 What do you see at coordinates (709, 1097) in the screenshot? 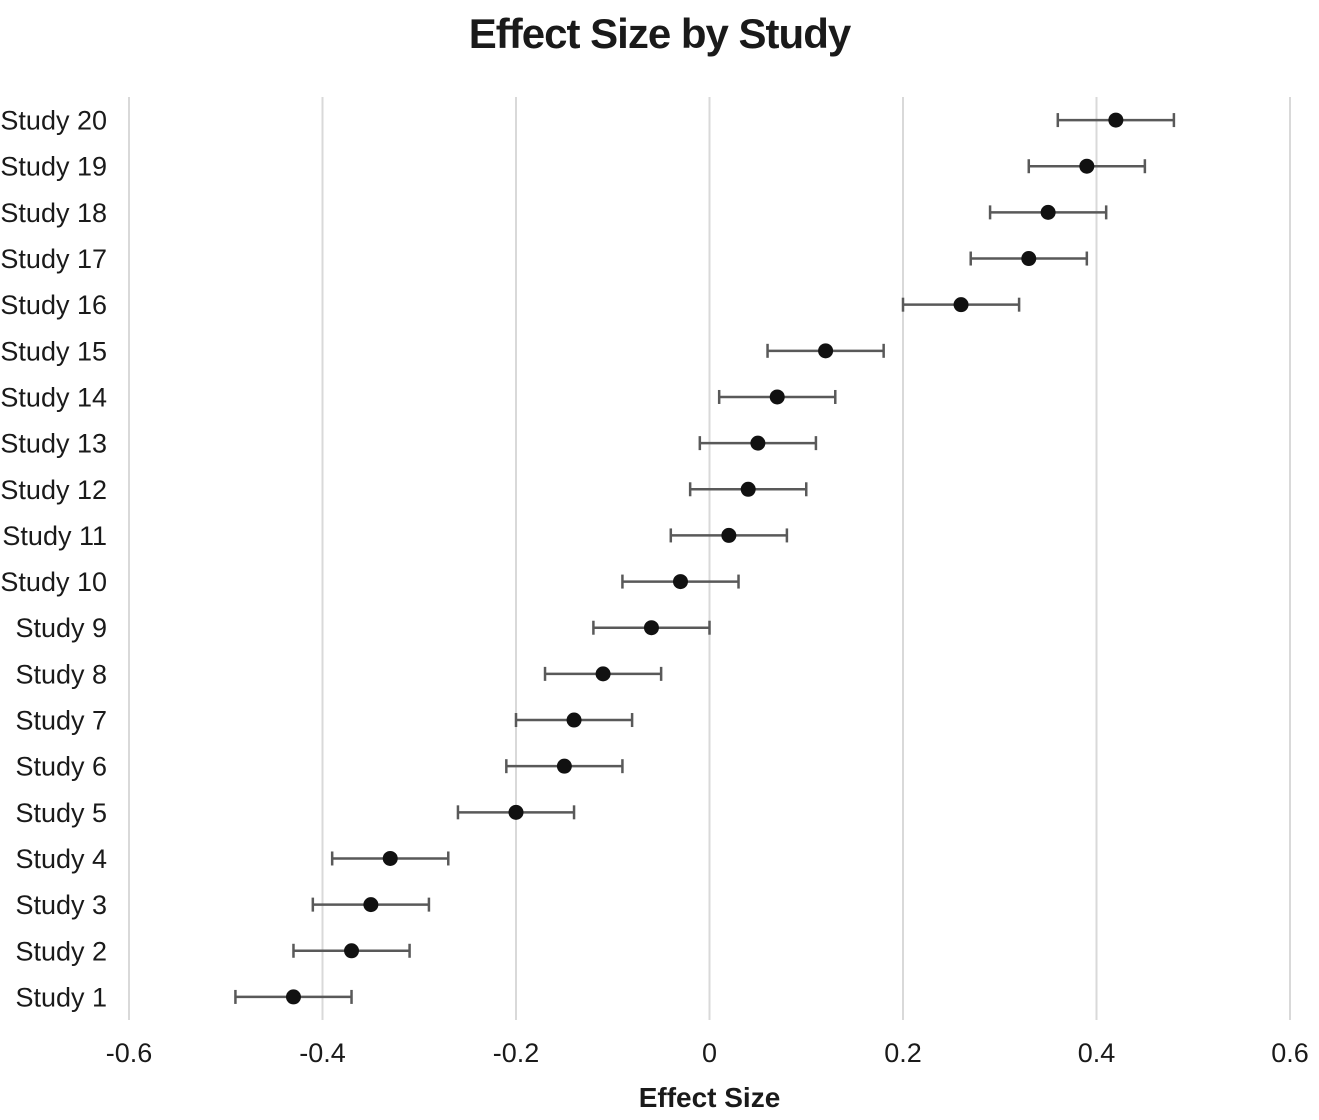
I see `x-axis-title: Effect Size` at bounding box center [709, 1097].